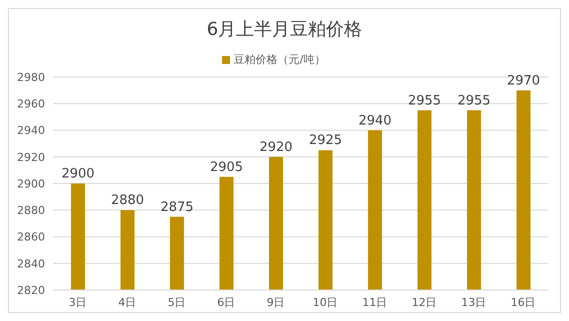  I want to click on data-label: 2875, so click(177, 207).